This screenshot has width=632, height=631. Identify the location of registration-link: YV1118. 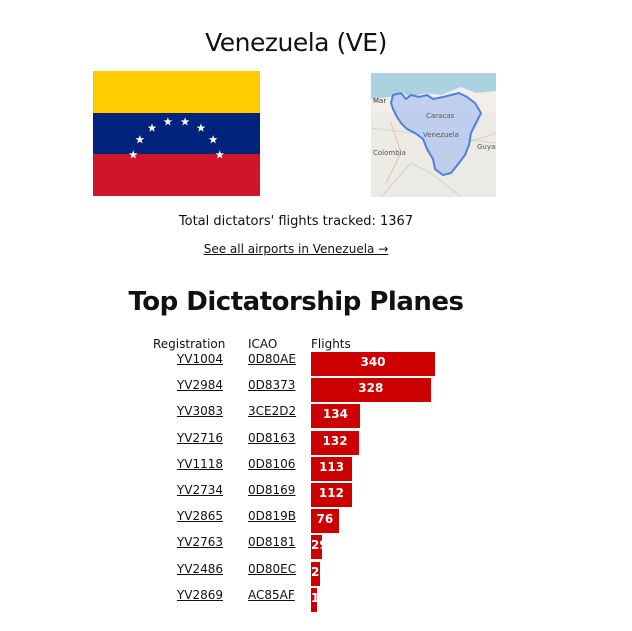
(199, 463).